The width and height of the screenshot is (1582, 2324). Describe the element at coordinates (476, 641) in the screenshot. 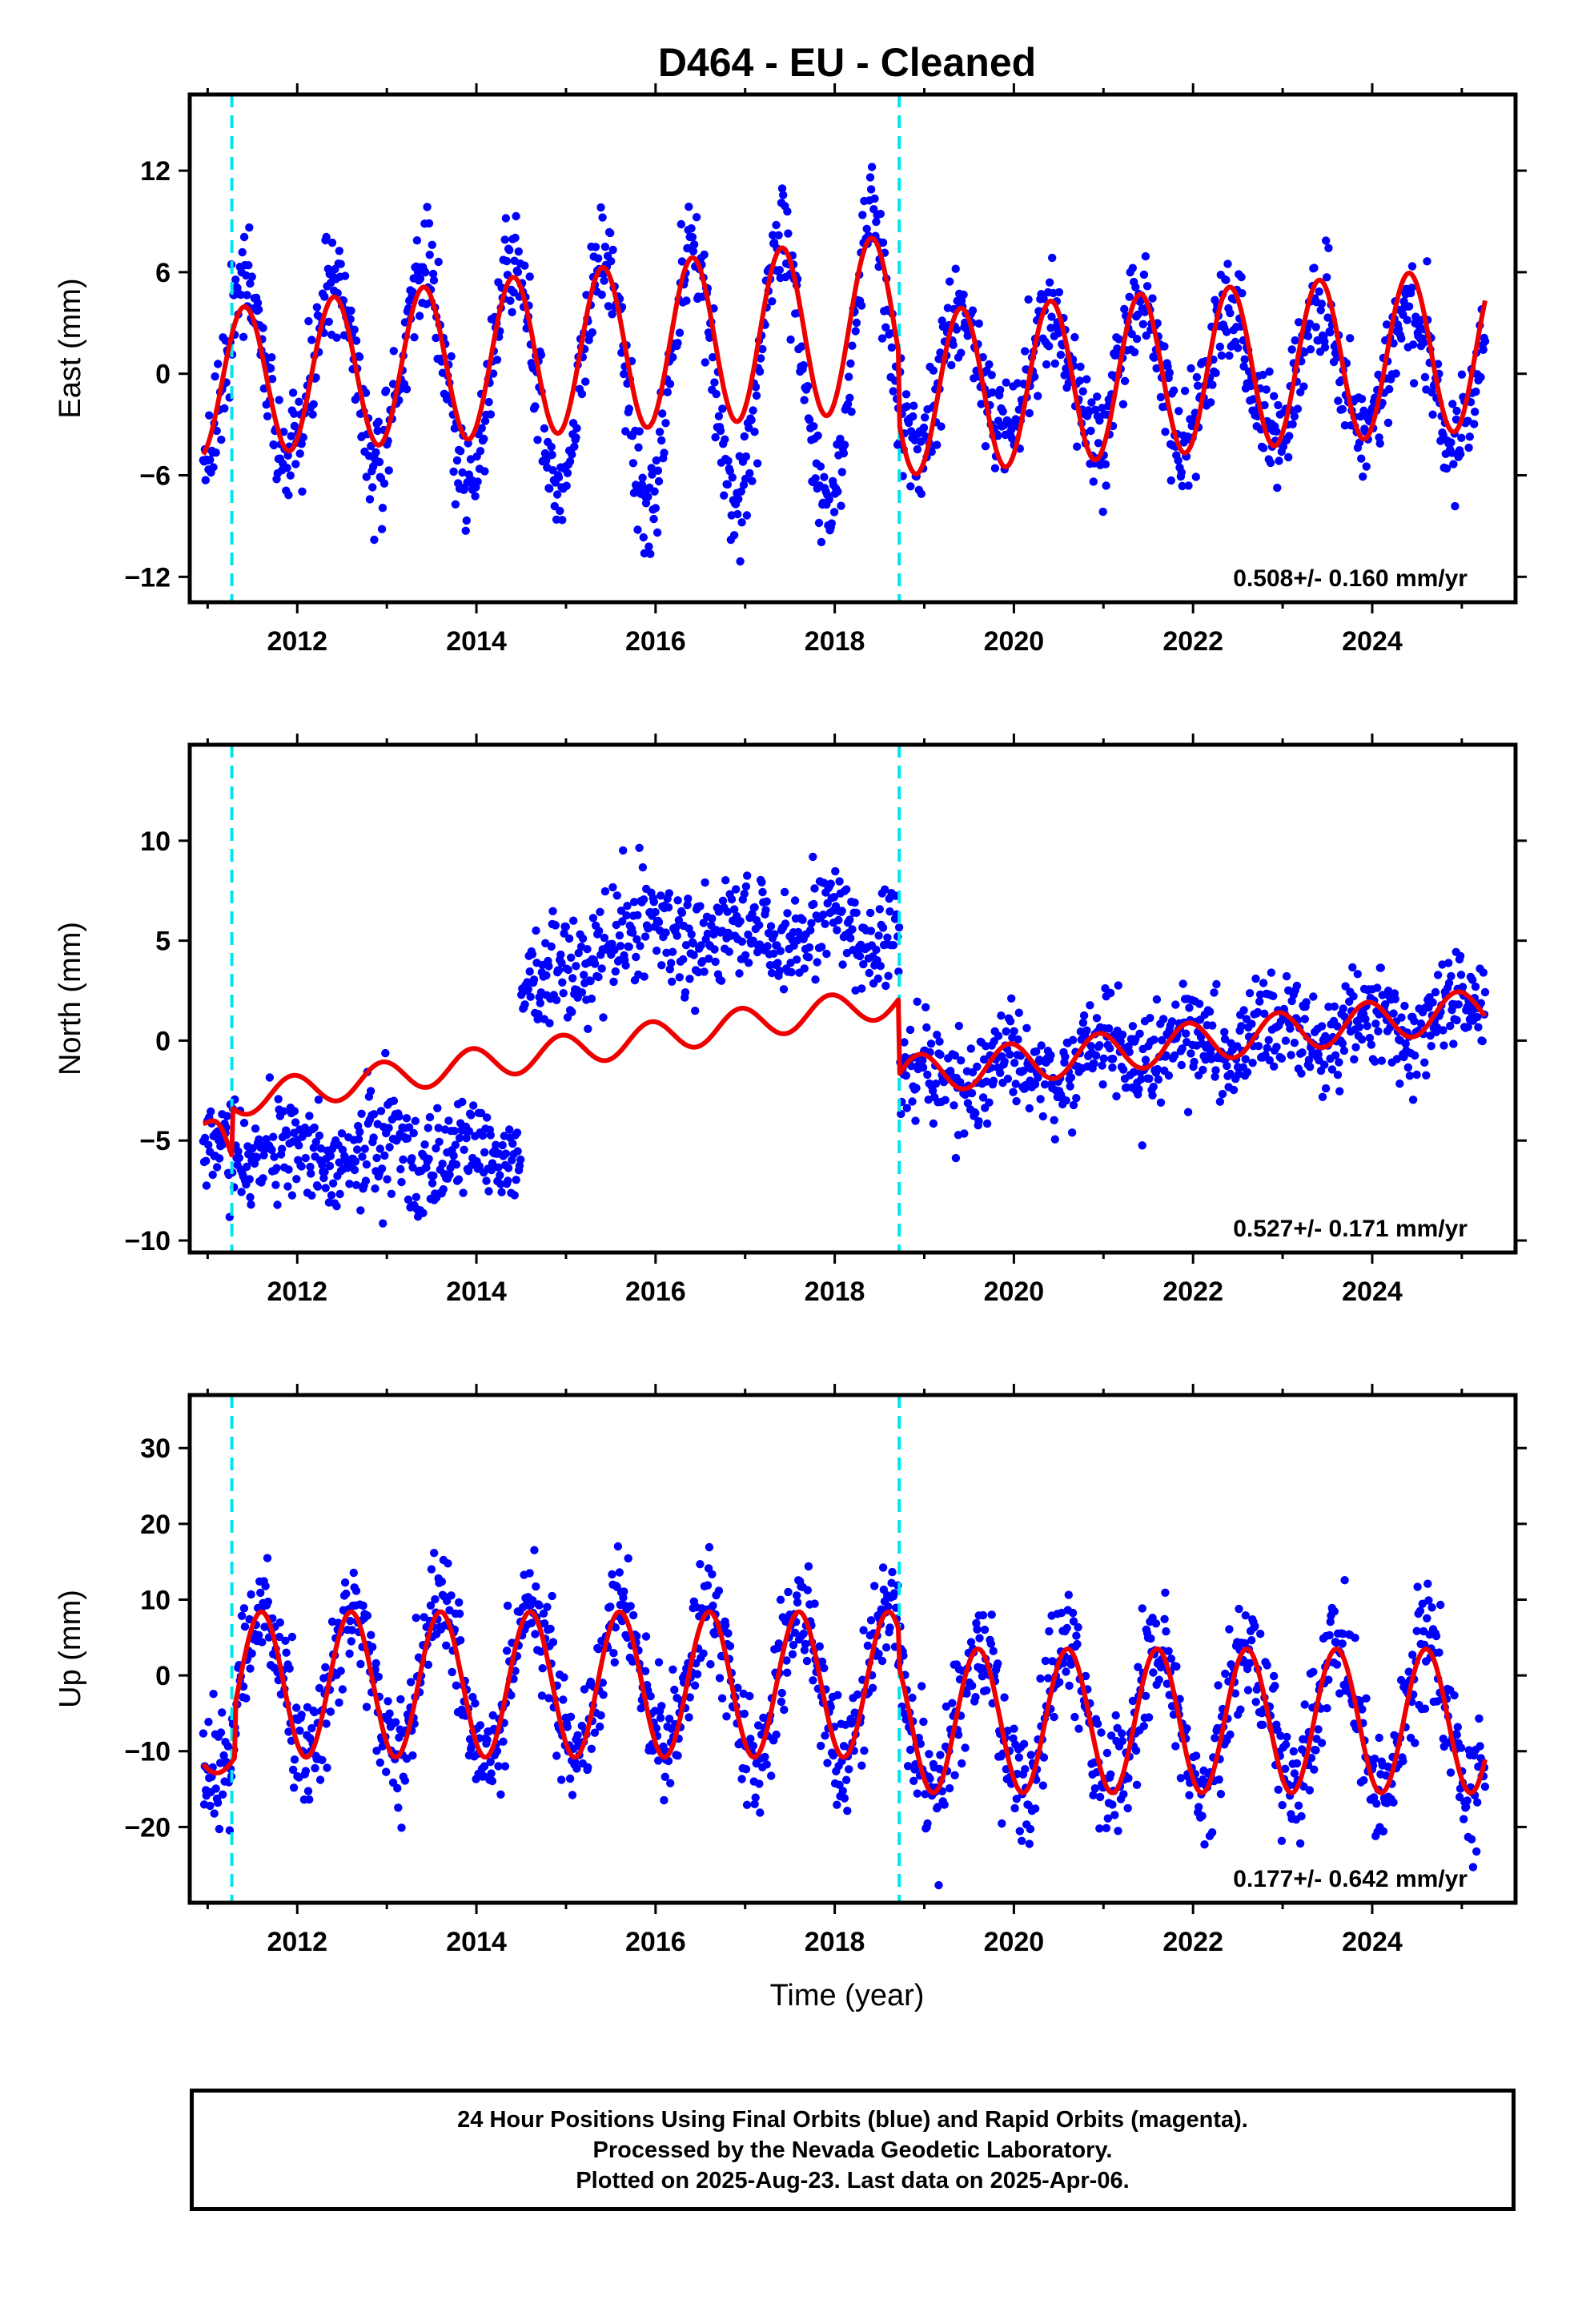

I see `x-tick-label: 2014` at that location.